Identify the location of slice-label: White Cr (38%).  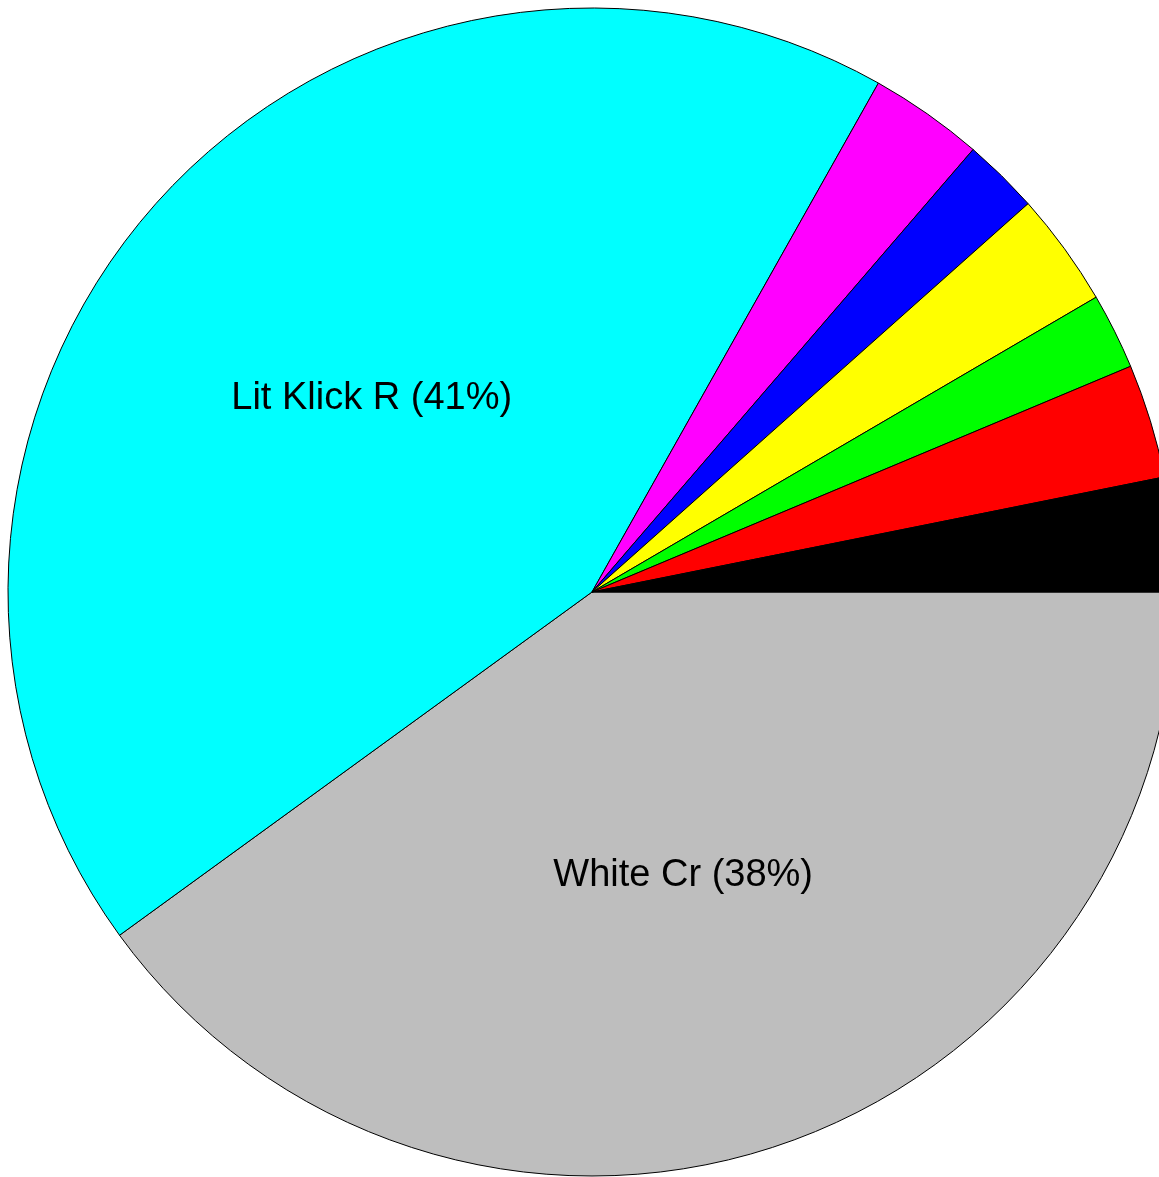
(683, 872).